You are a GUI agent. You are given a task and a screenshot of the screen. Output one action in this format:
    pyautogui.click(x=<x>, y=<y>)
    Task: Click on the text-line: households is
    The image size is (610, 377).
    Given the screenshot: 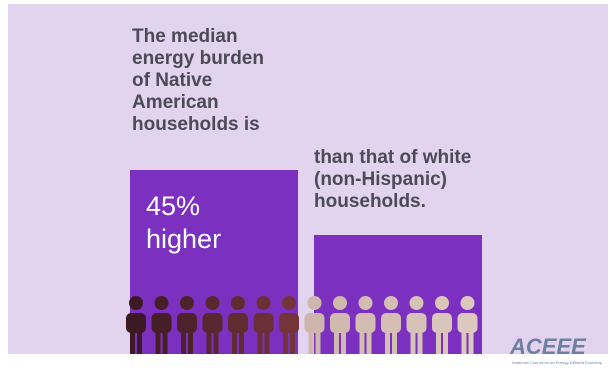 What is the action you would take?
    pyautogui.click(x=196, y=124)
    